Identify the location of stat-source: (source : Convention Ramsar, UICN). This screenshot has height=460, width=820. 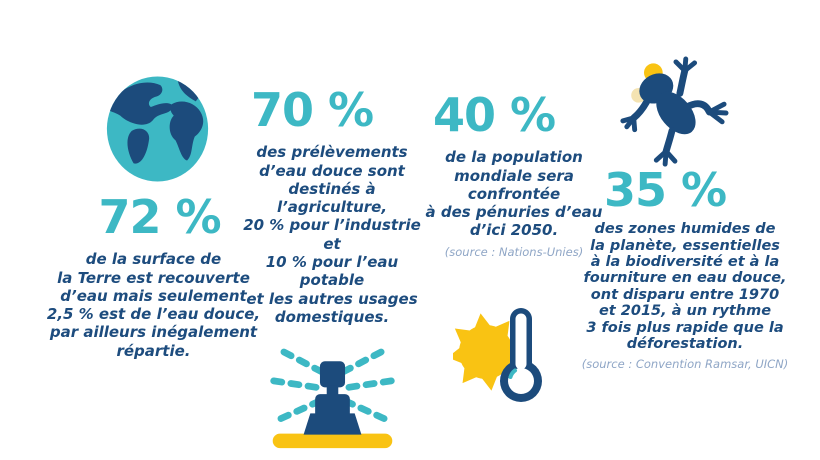
(685, 364).